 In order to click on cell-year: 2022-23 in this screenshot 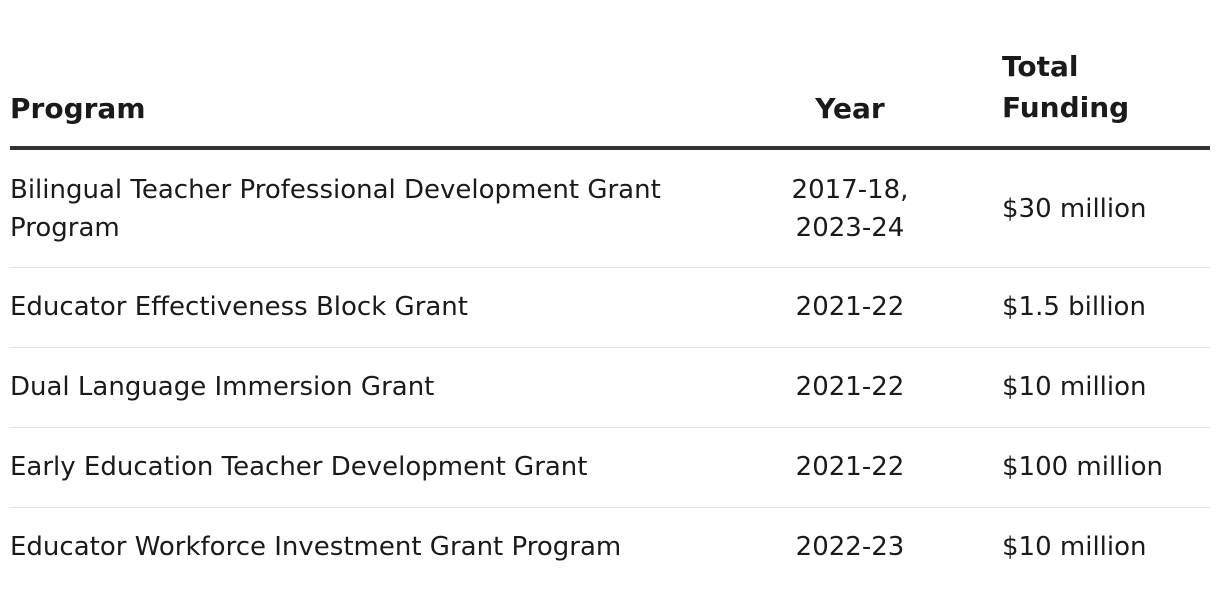, I will do `click(850, 547)`.